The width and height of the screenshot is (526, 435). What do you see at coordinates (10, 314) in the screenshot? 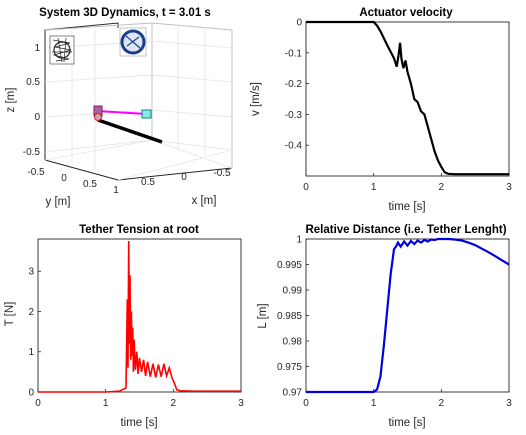
I see `y-axis-label: T [N]` at bounding box center [10, 314].